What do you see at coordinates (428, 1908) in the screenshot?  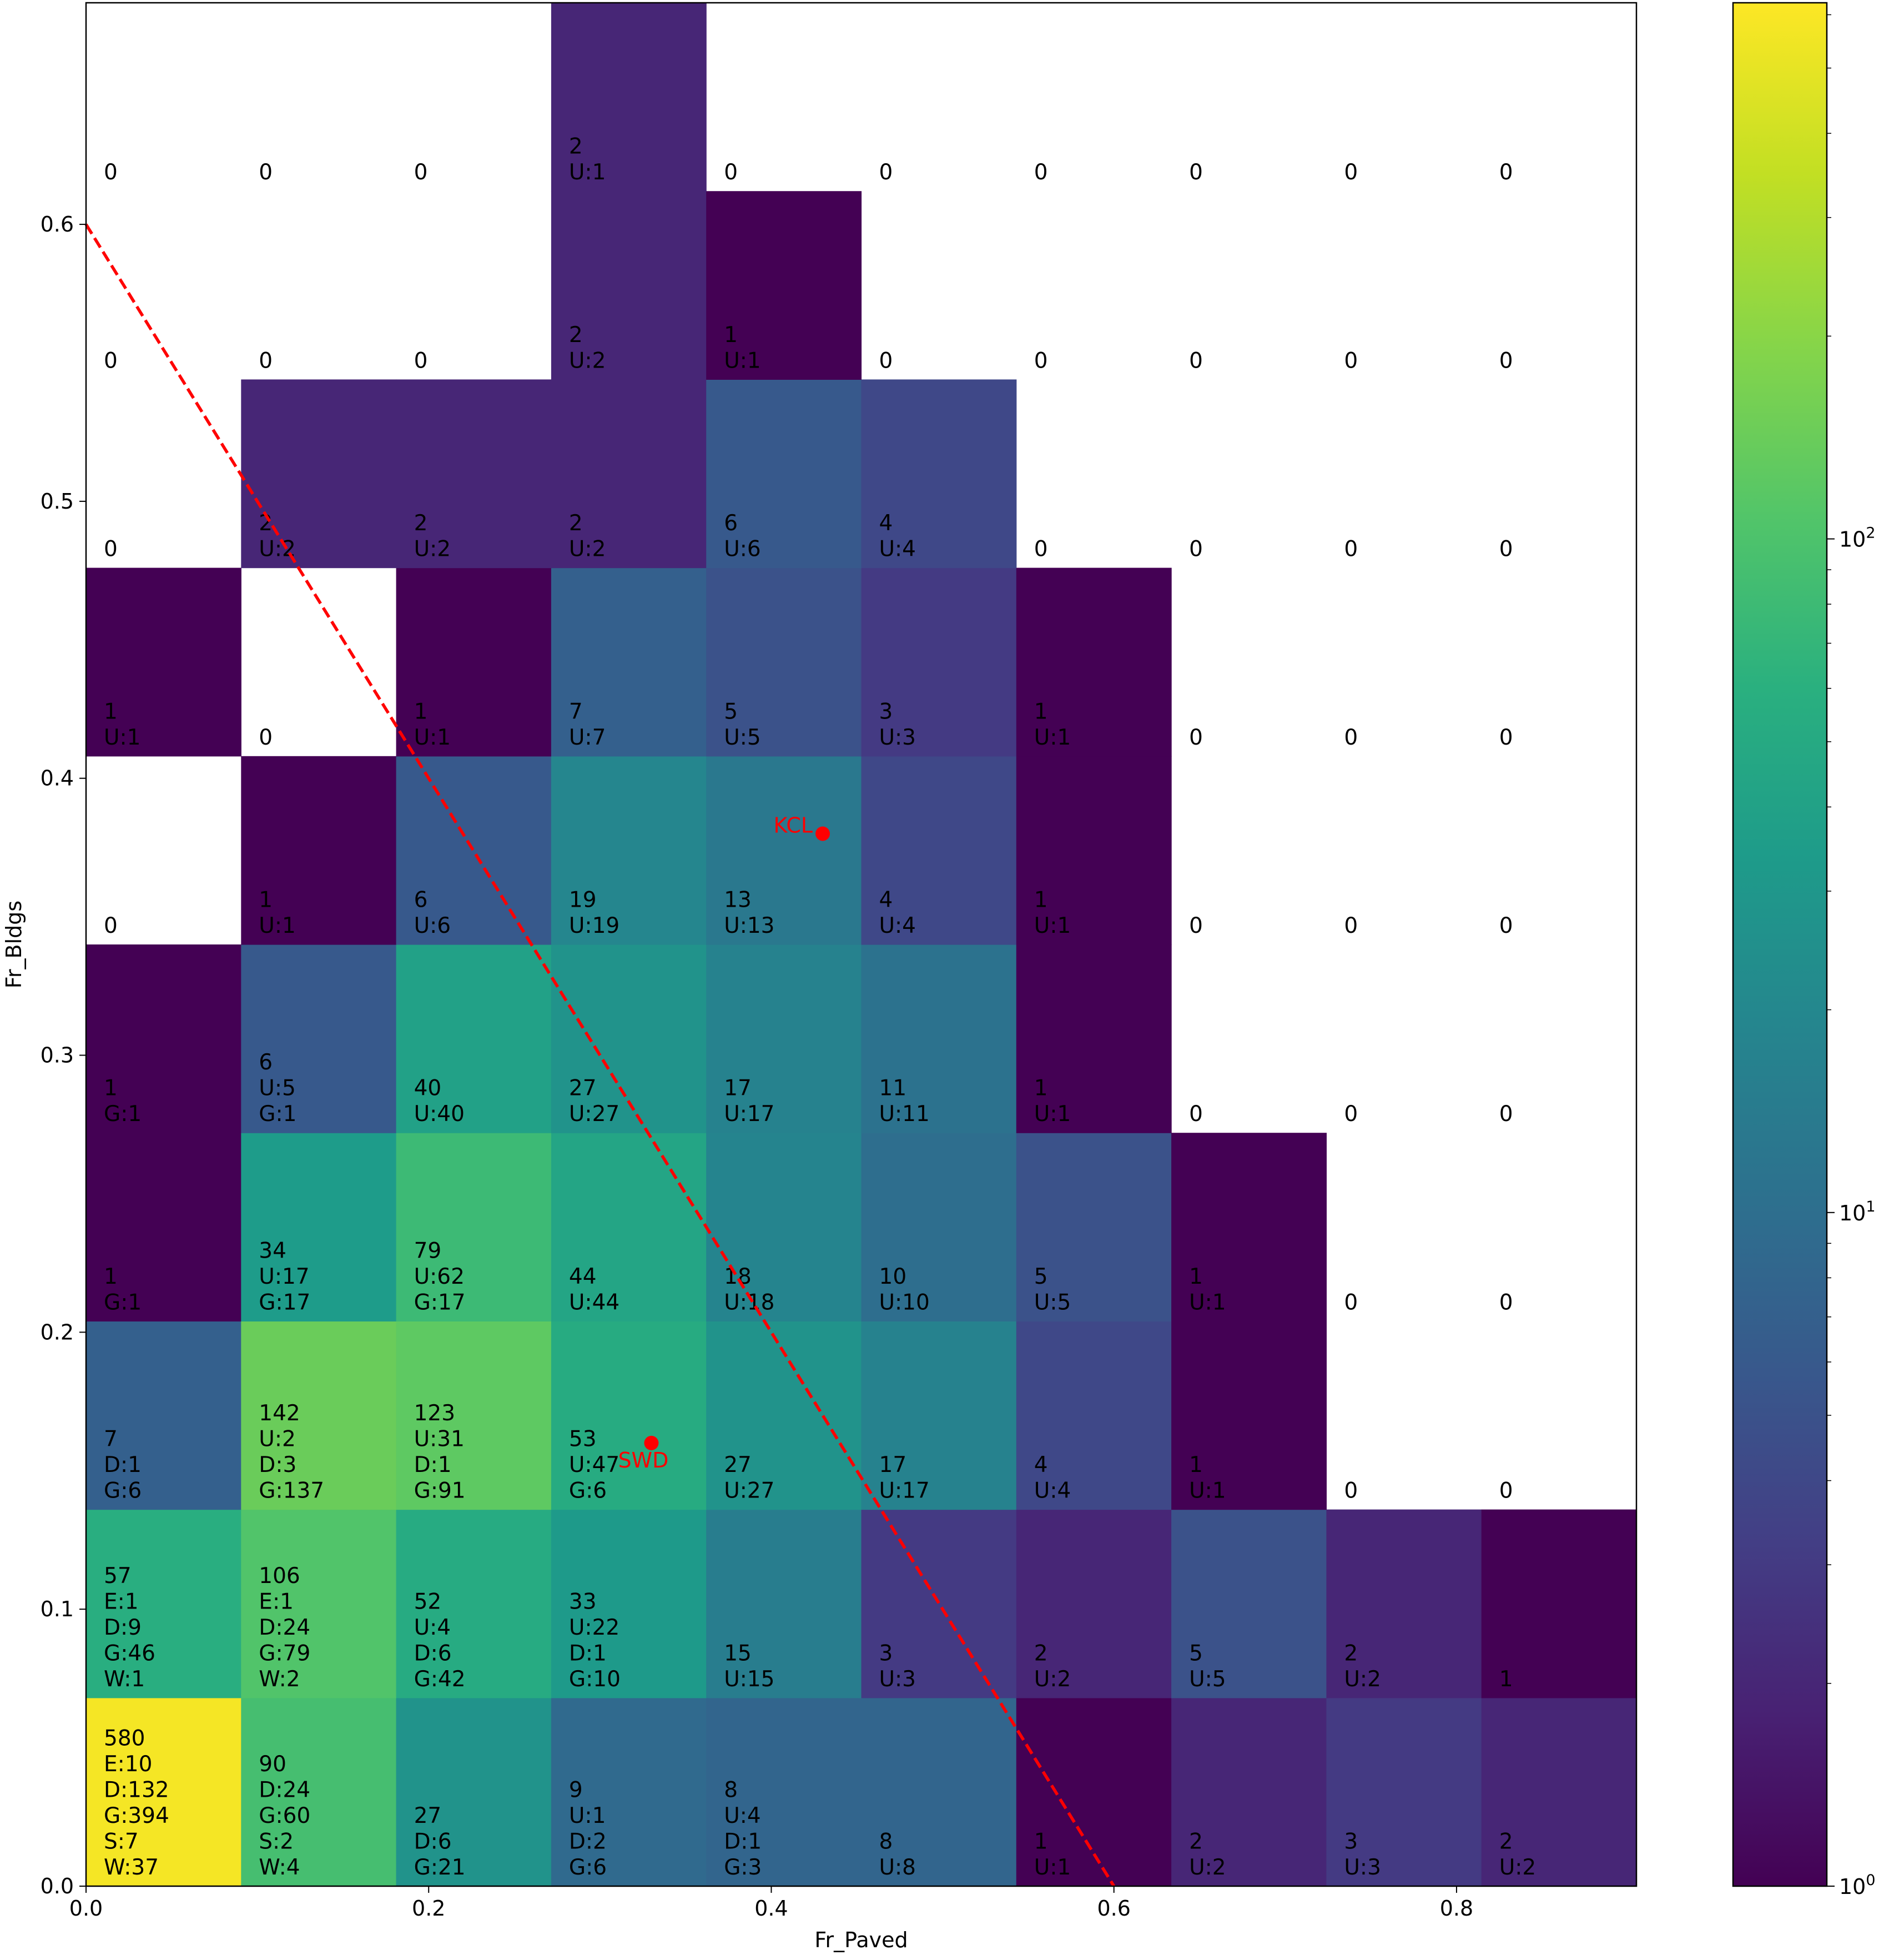 I see `x-tick-label: 0.2` at bounding box center [428, 1908].